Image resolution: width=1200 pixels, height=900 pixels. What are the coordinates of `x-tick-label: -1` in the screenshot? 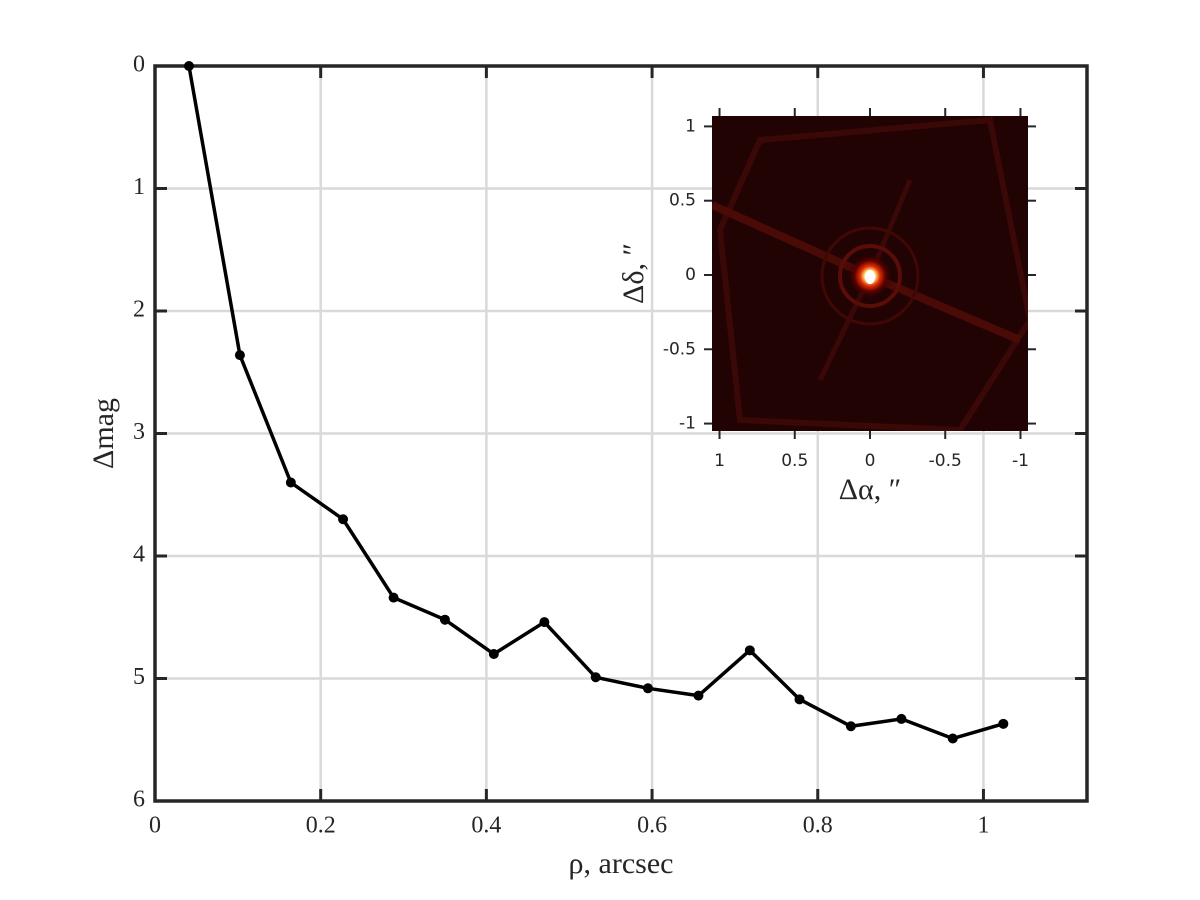 It's located at (1020, 461).